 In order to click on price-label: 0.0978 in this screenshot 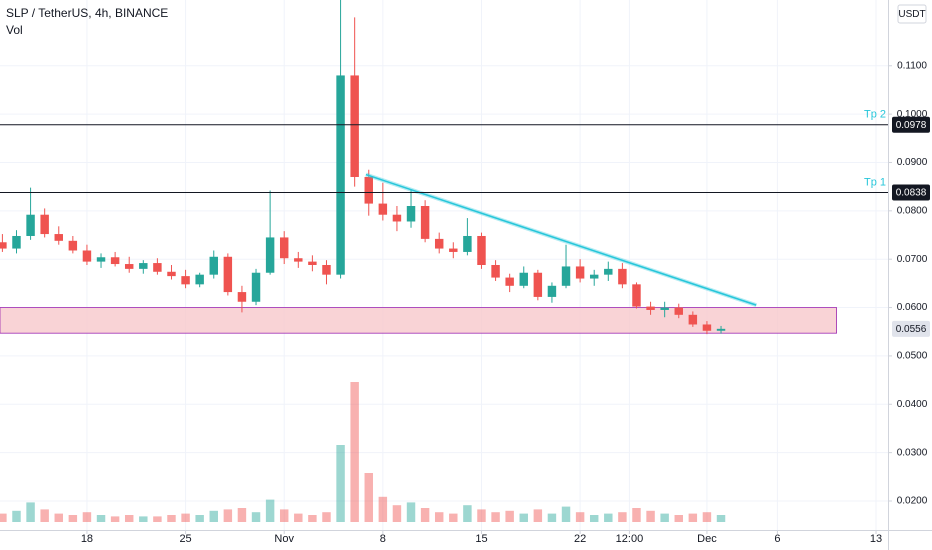, I will do `click(911, 125)`.